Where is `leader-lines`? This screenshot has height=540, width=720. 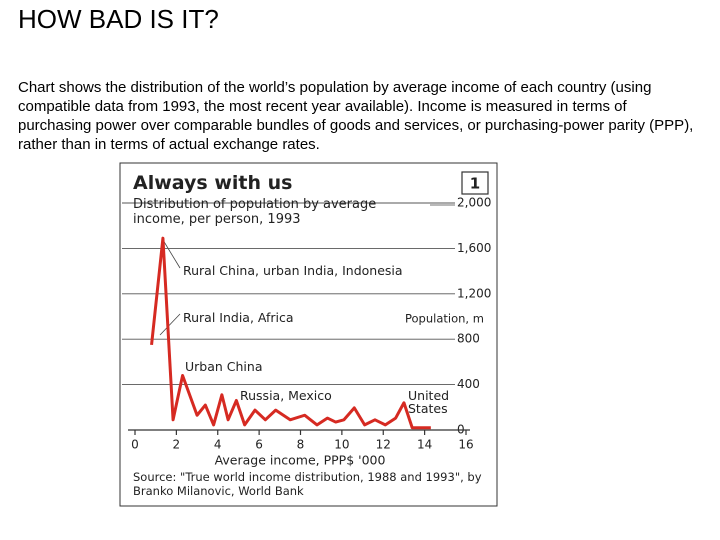 leader-lines is located at coordinates (307, 270).